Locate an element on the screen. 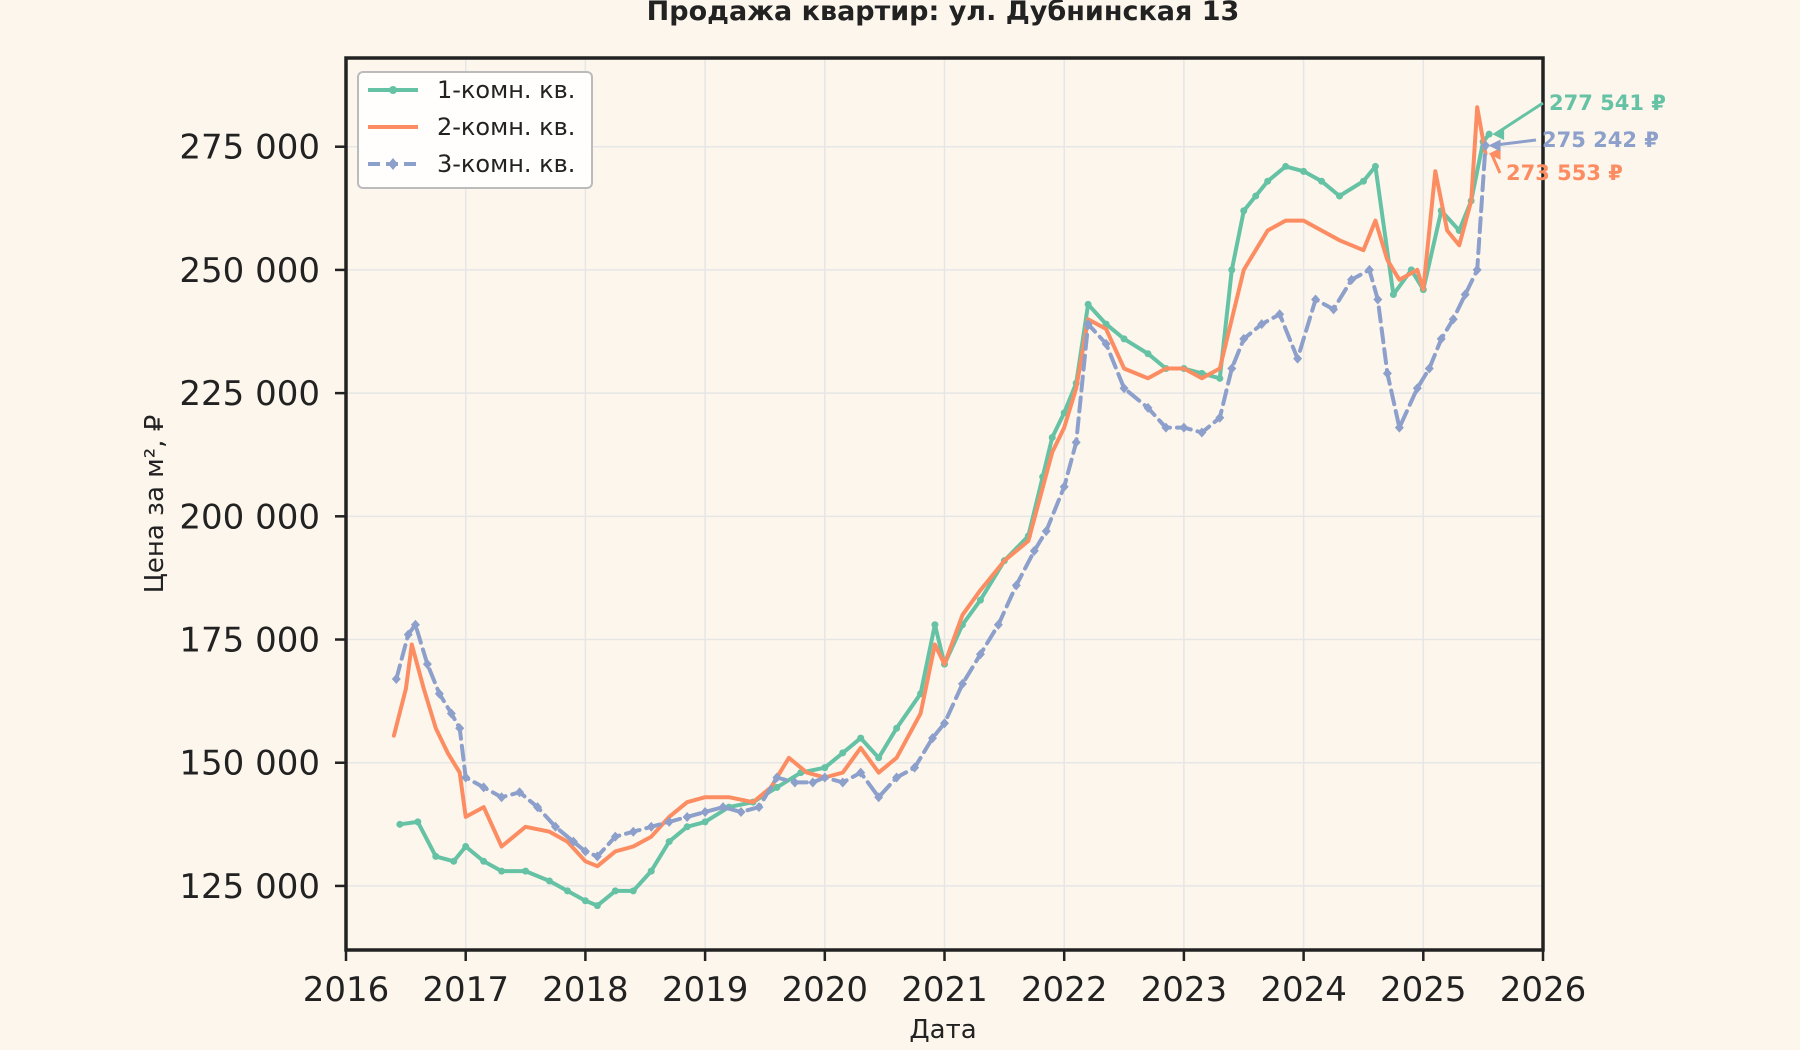  y-tick-label: 200 000 is located at coordinates (249, 517).